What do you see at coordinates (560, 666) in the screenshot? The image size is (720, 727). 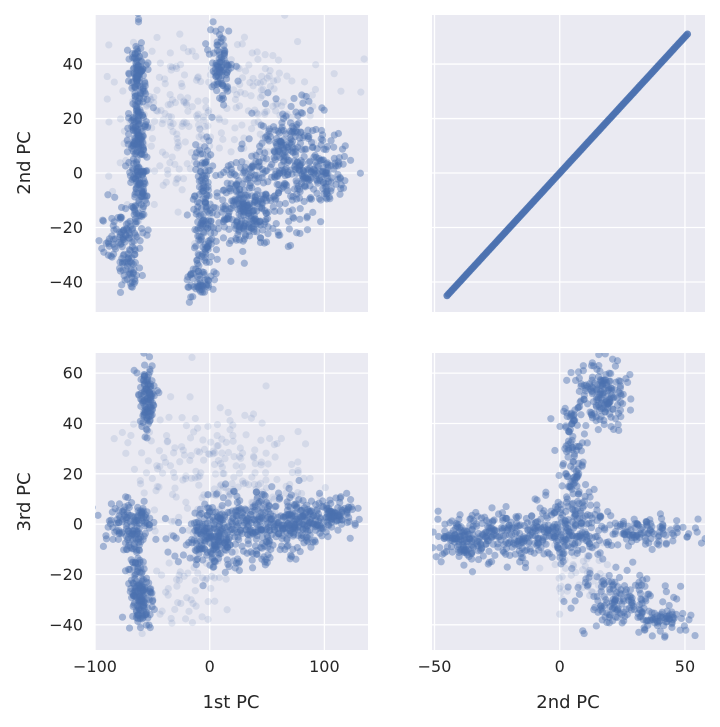 I see `x-tick-label: 0` at bounding box center [560, 666].